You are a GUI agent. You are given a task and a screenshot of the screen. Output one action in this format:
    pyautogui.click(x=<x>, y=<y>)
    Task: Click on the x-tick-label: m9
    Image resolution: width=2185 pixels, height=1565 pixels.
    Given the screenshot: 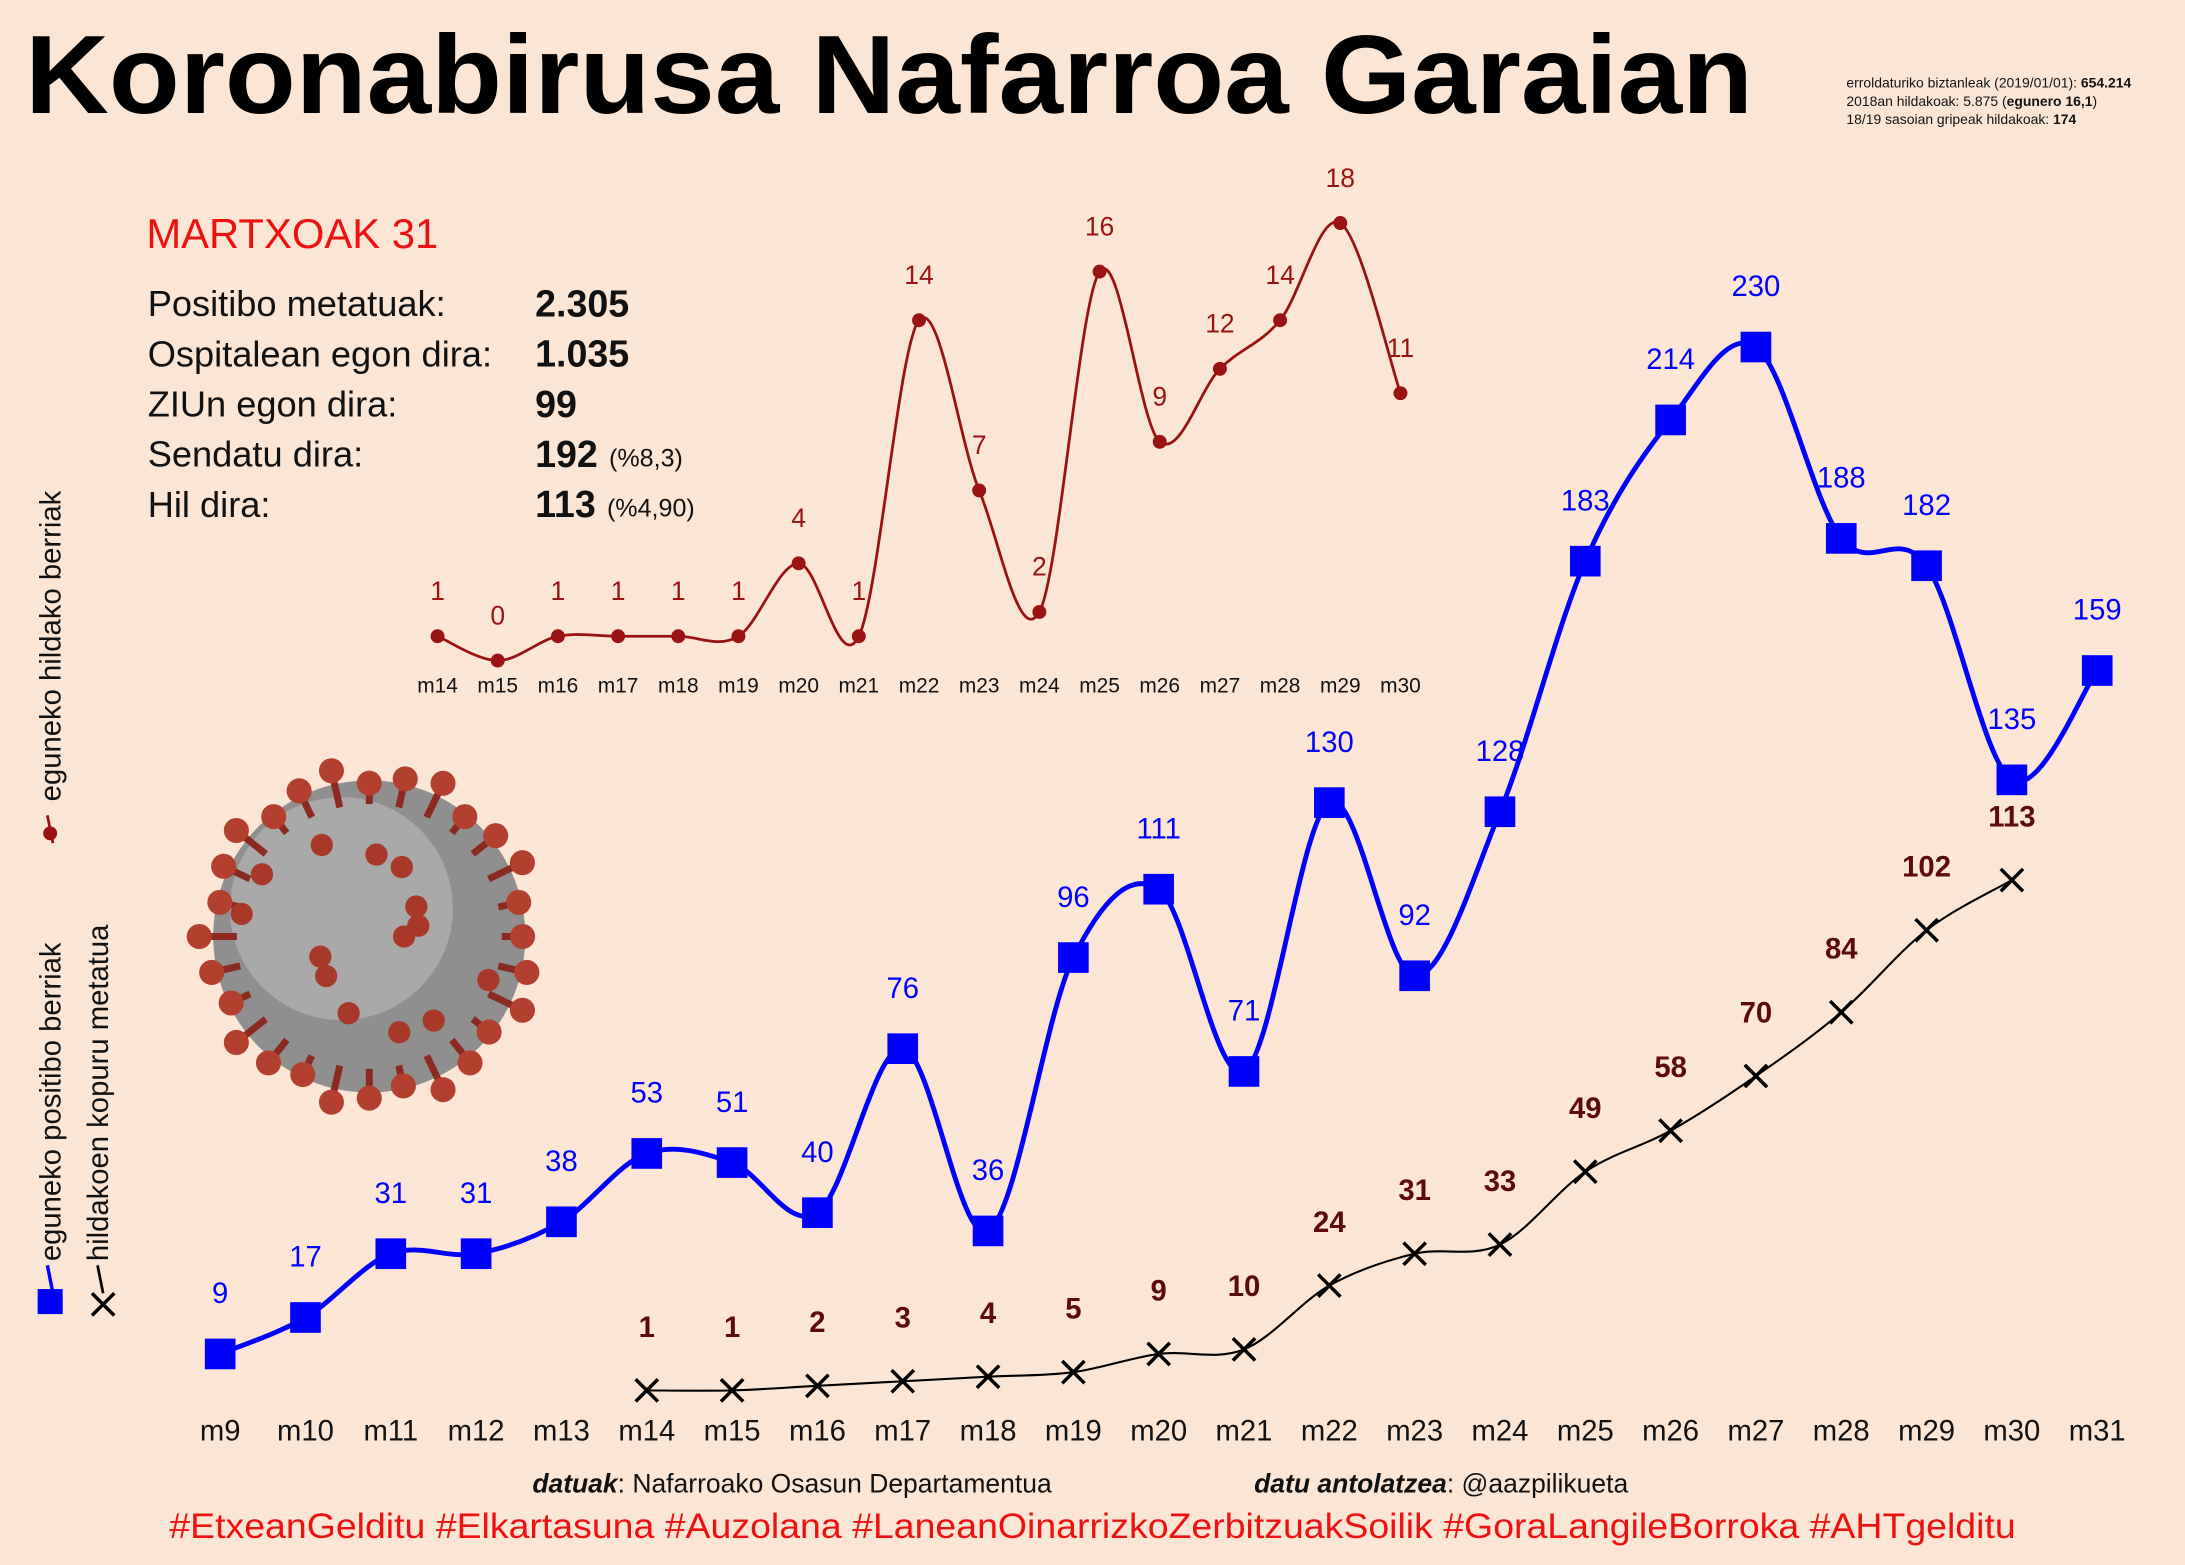 What is the action you would take?
    pyautogui.click(x=220, y=1431)
    